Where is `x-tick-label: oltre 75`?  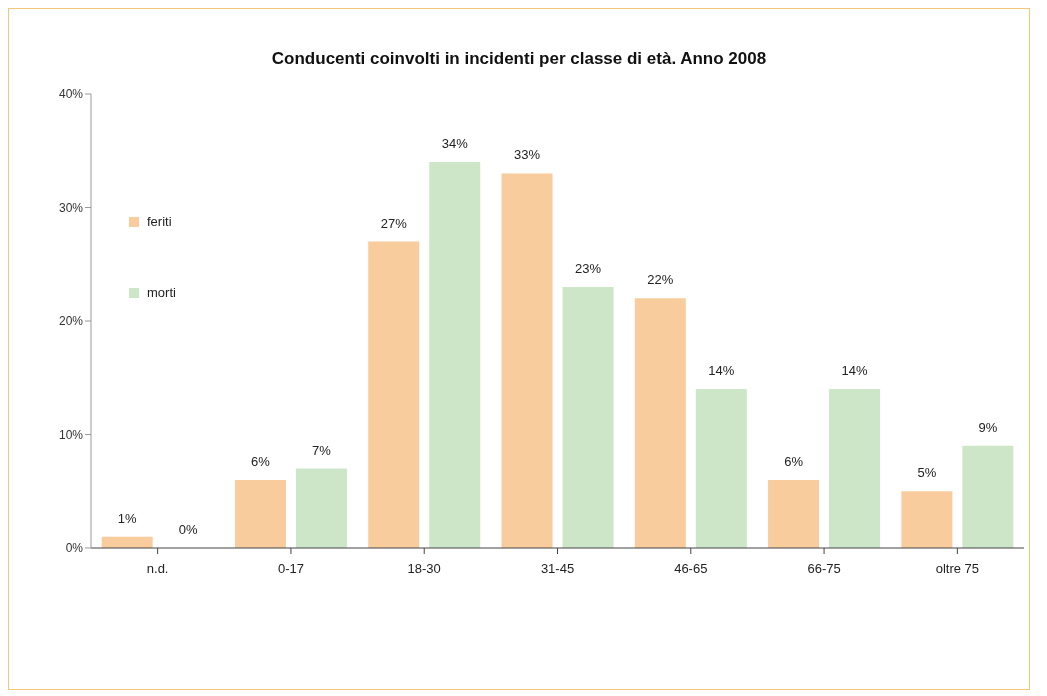 x-tick-label: oltre 75 is located at coordinates (957, 569).